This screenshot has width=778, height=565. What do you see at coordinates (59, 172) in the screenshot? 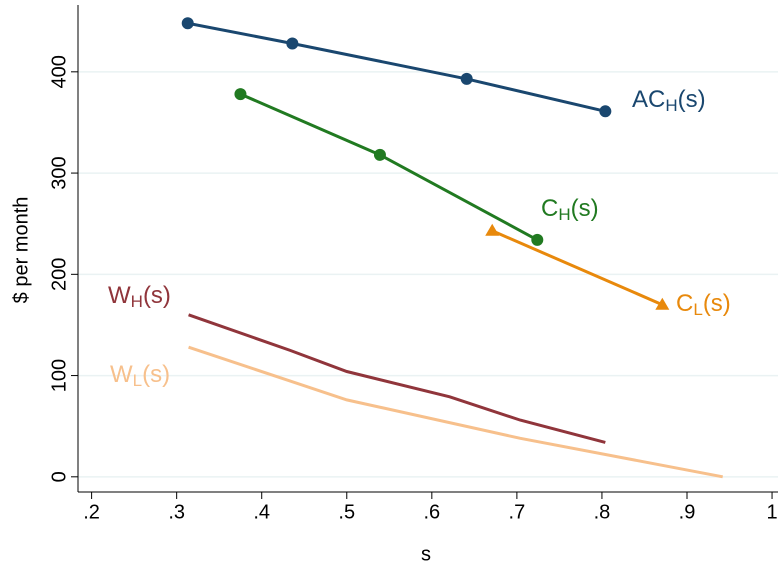
I see `y-tick-label: 300` at bounding box center [59, 172].